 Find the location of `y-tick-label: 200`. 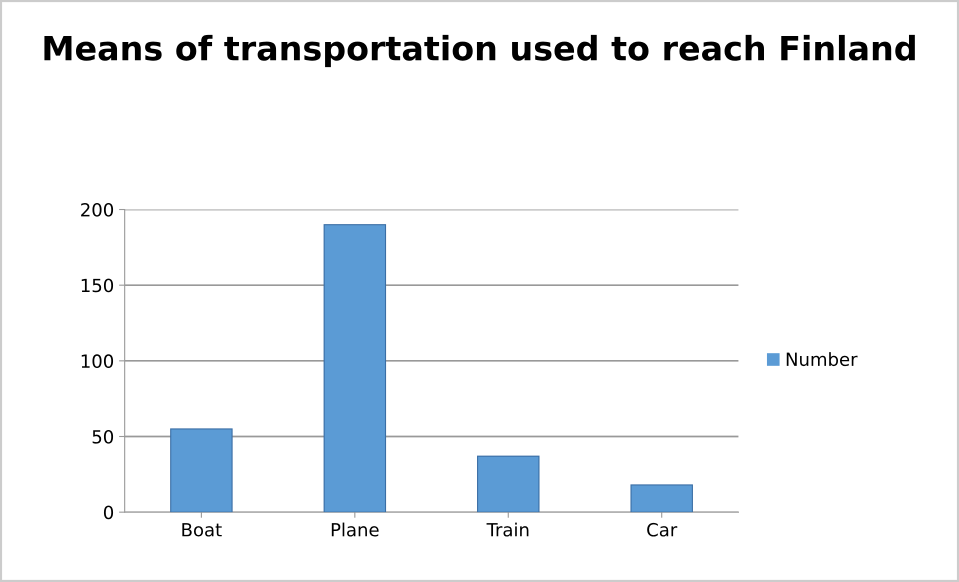

y-tick-label: 200 is located at coordinates (97, 209).